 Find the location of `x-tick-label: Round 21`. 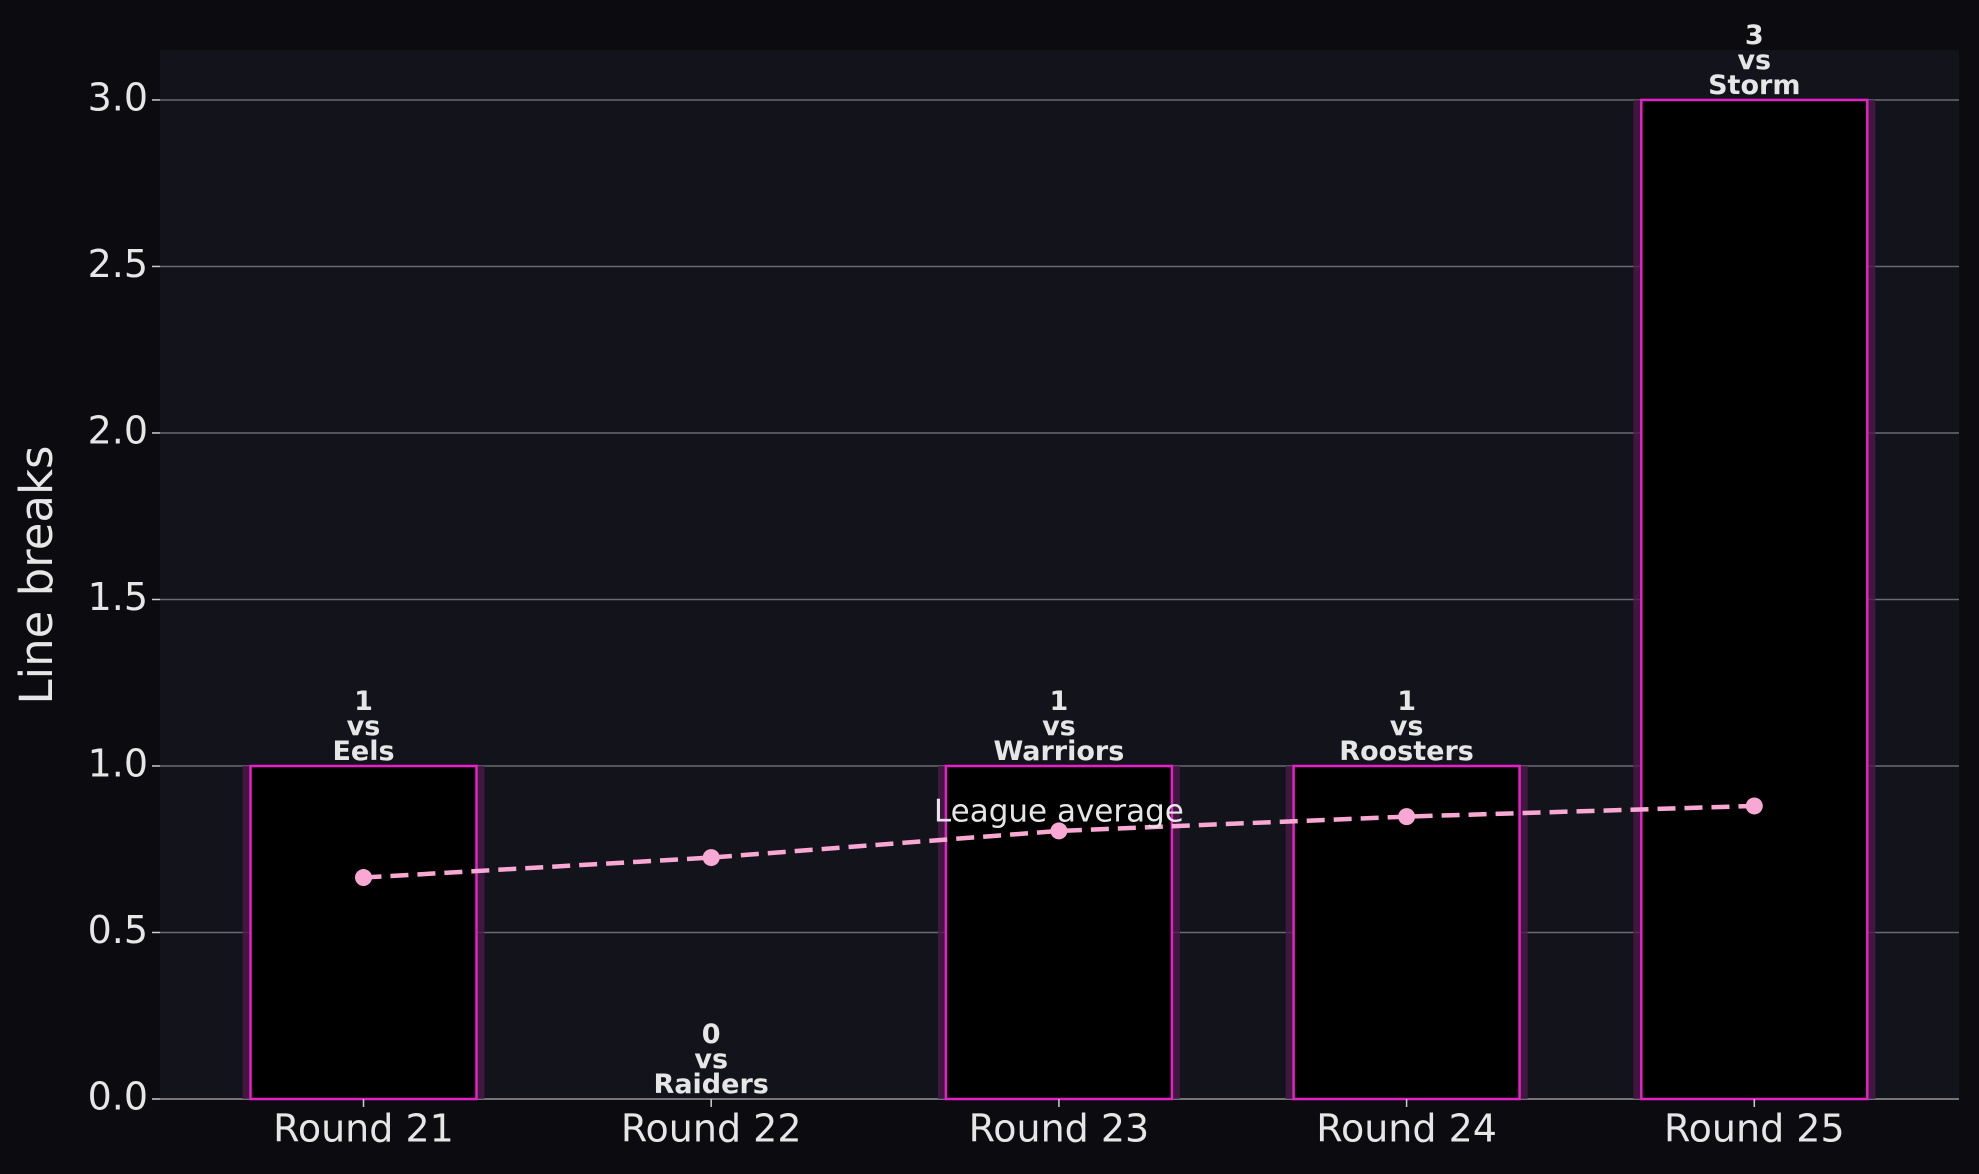

x-tick-label: Round 21 is located at coordinates (363, 1129).